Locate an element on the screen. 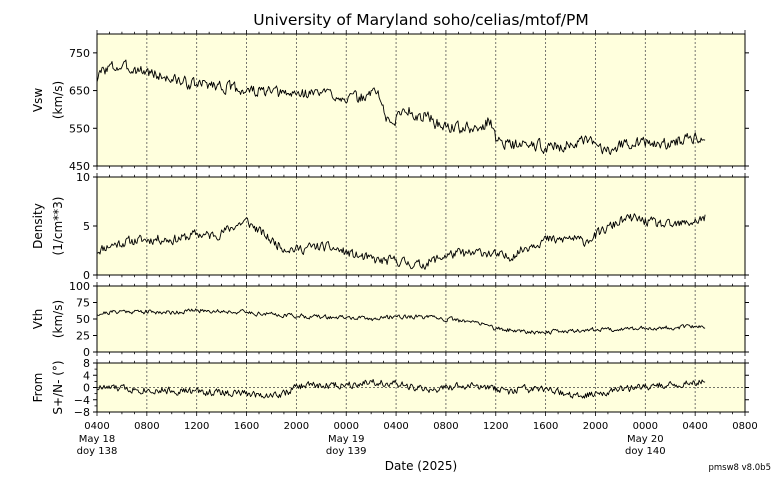 The width and height of the screenshot is (776, 480). y-tick-label: 8 is located at coordinates (86, 363).